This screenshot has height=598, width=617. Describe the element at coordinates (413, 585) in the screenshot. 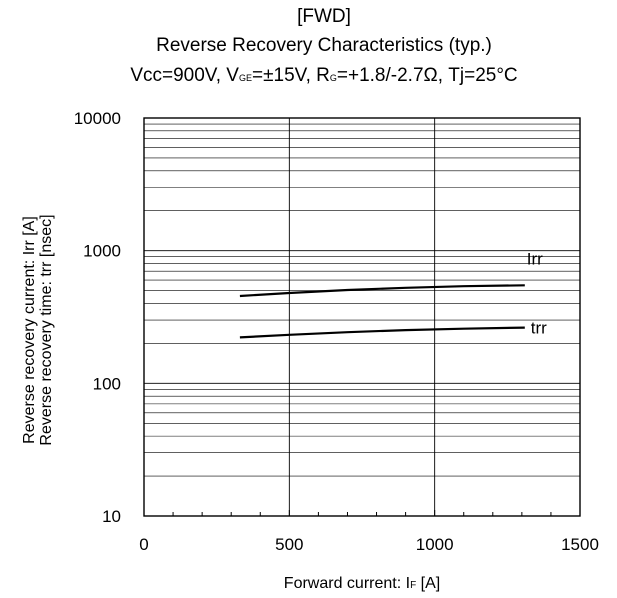

I see `x-axis-label-subscript: F` at that location.